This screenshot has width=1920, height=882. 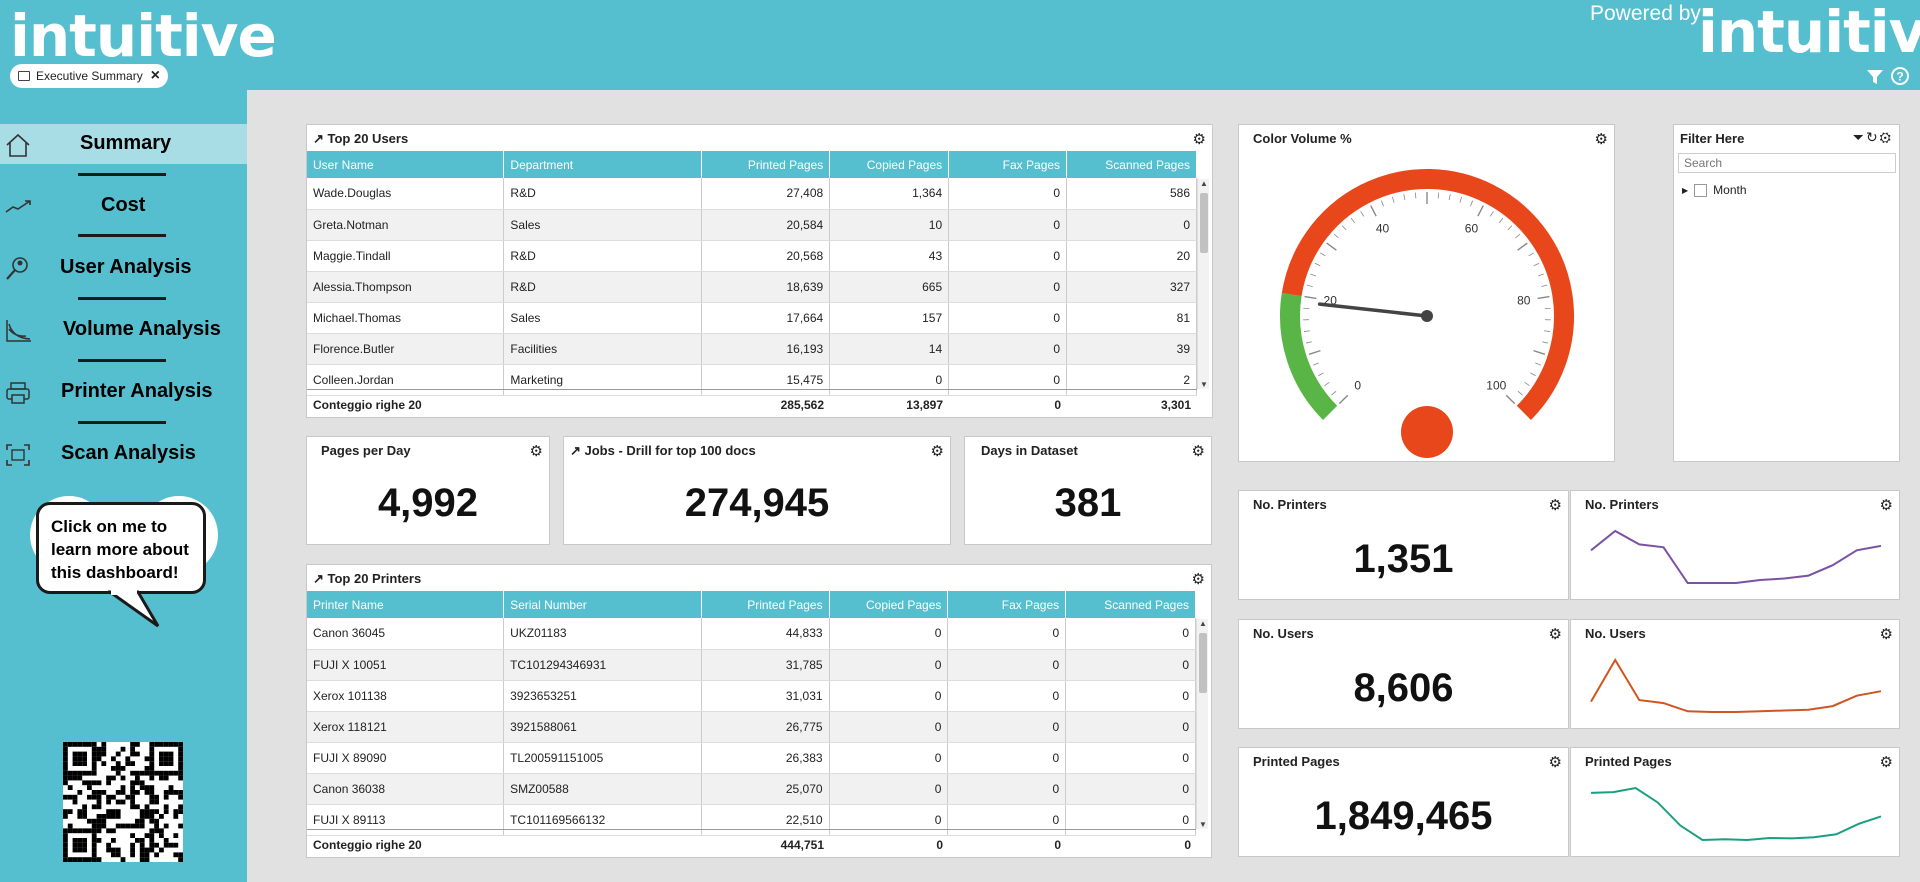 What do you see at coordinates (1302, 138) in the screenshot?
I see `gauge-title: Color Volume %` at bounding box center [1302, 138].